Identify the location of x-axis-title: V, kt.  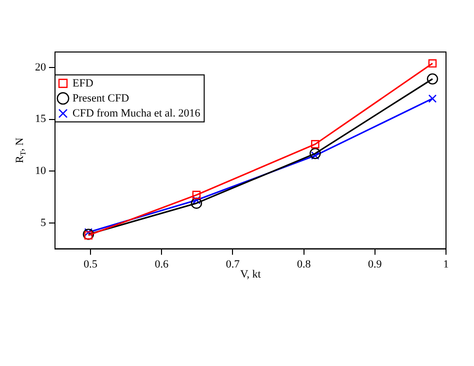
(250, 274).